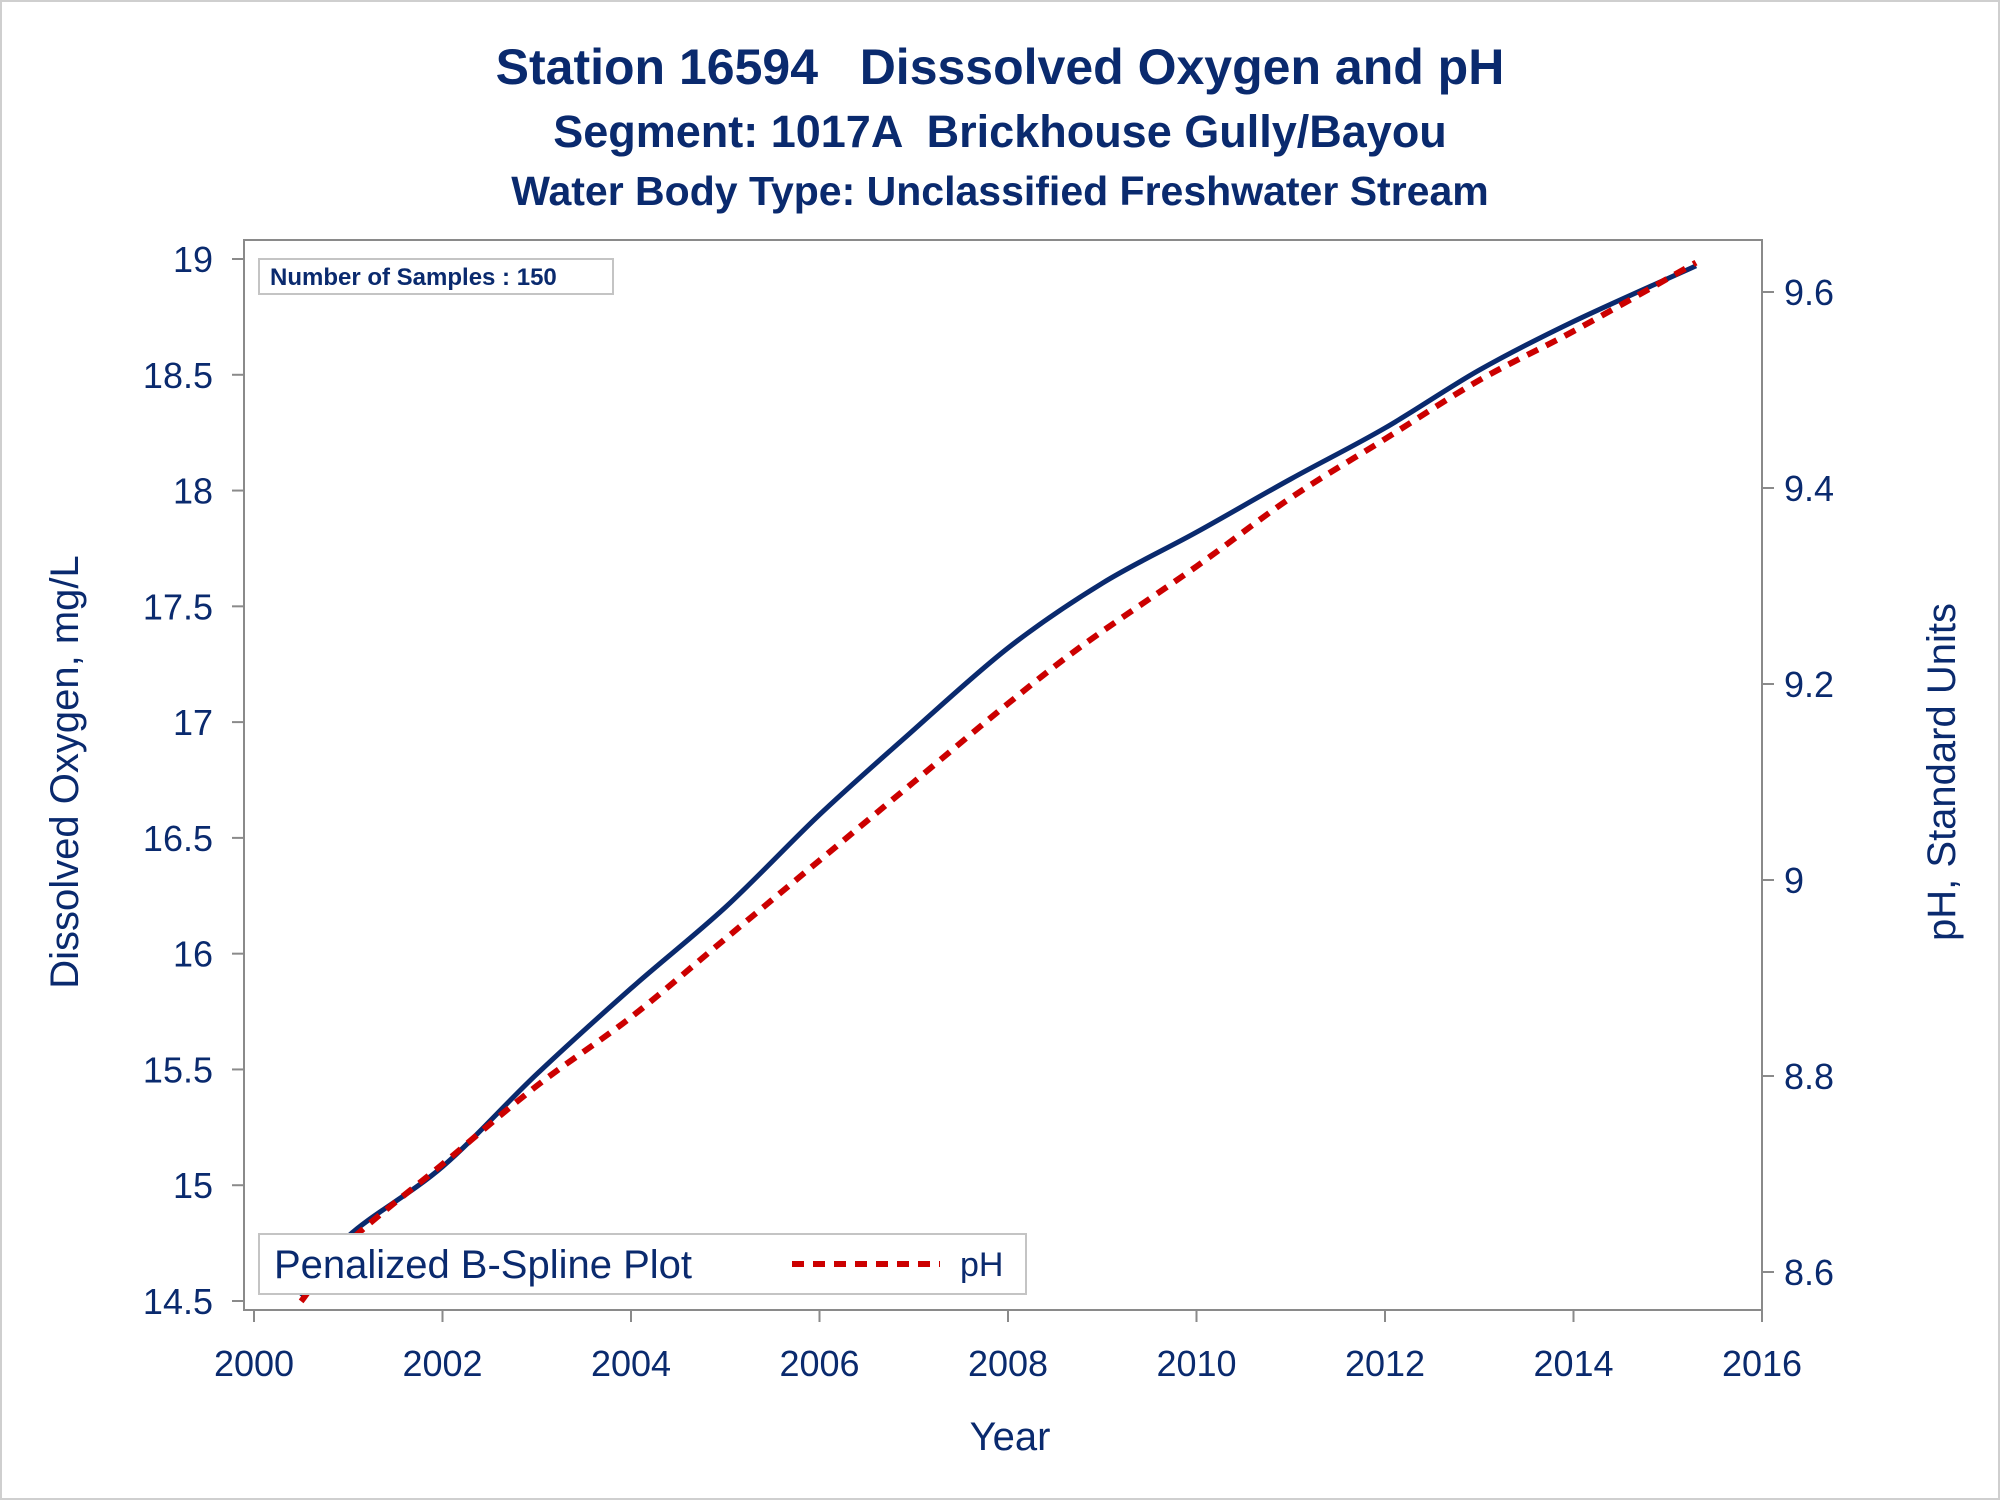 This screenshot has height=1500, width=2000. What do you see at coordinates (1010, 1437) in the screenshot?
I see `x-axis-label: Year` at bounding box center [1010, 1437].